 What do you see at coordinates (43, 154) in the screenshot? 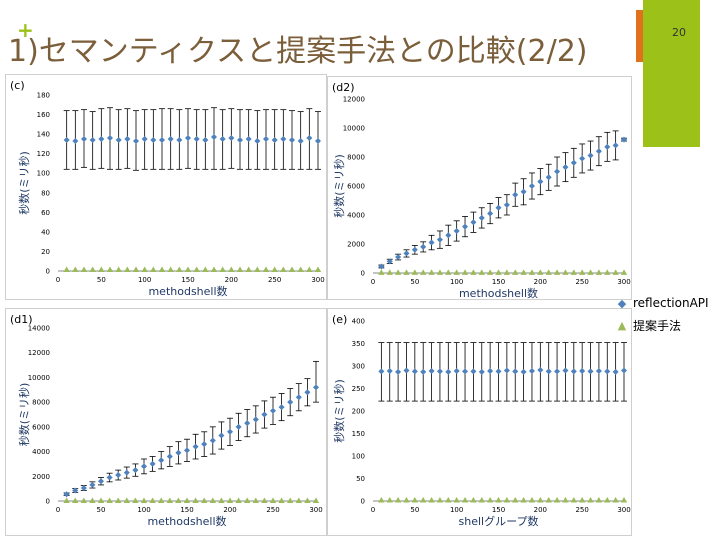
I see `y-tick-label: 120` at bounding box center [43, 154].